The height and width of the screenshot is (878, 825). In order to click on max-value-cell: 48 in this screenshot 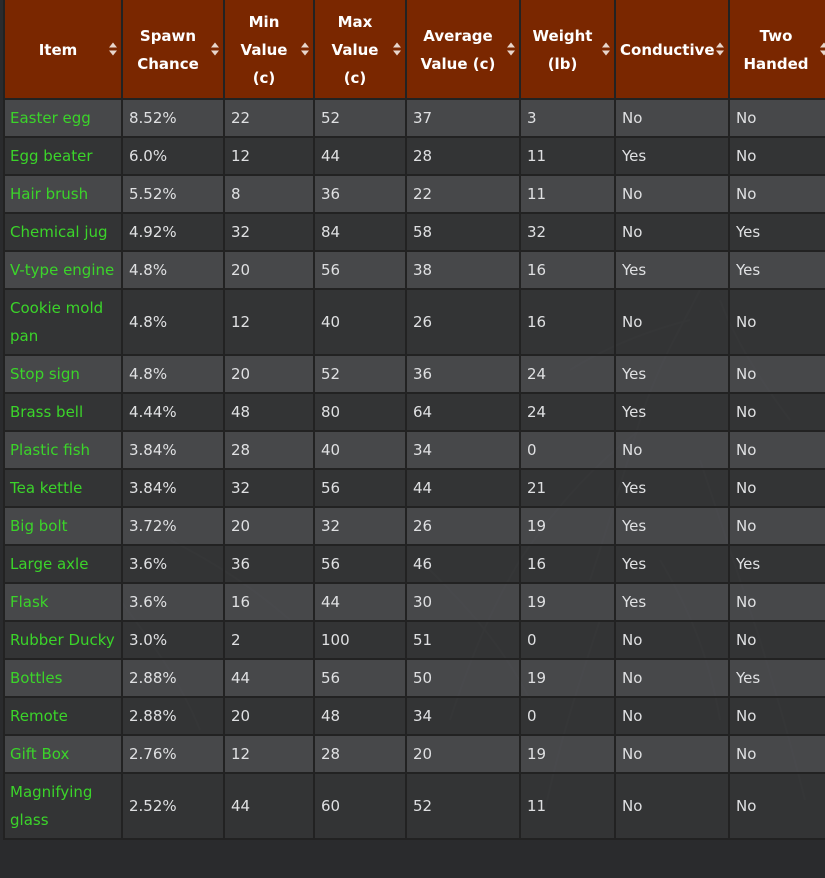, I will do `click(360, 716)`.